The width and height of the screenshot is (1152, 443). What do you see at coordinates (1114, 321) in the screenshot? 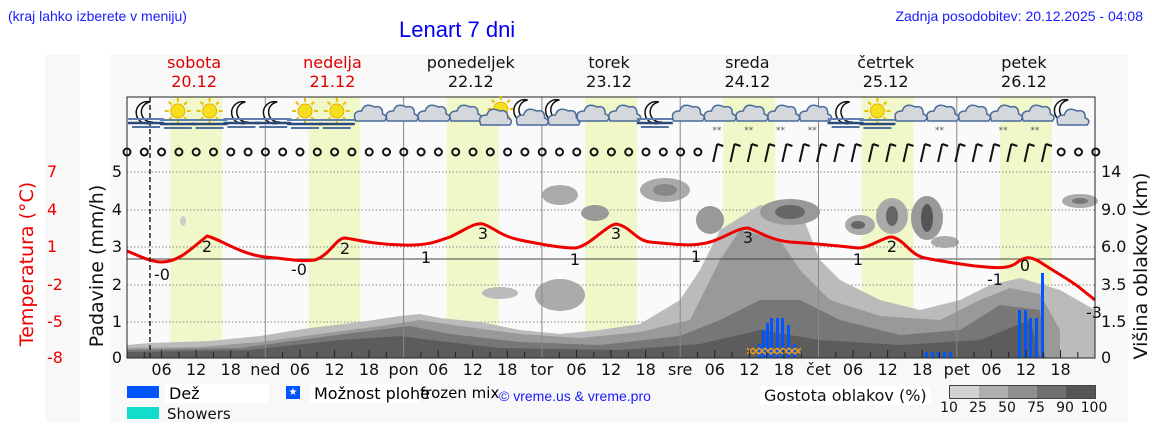
I see `y-tick-label: 1.5` at bounding box center [1114, 321].